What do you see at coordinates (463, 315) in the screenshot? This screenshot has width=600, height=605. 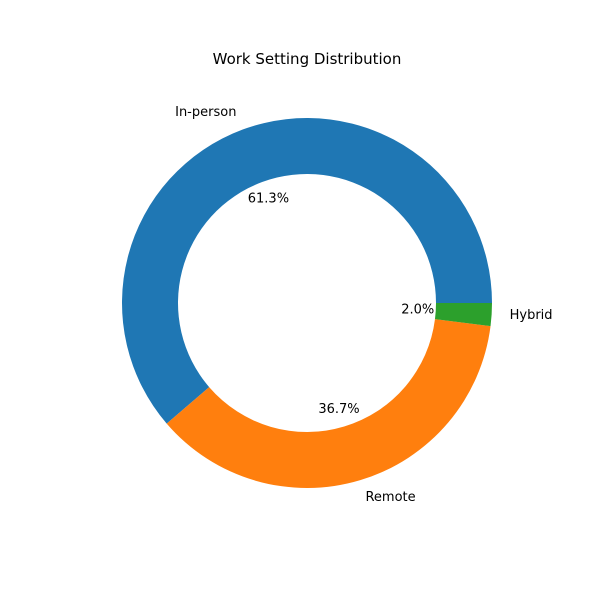 I see `slice-hybrid` at bounding box center [463, 315].